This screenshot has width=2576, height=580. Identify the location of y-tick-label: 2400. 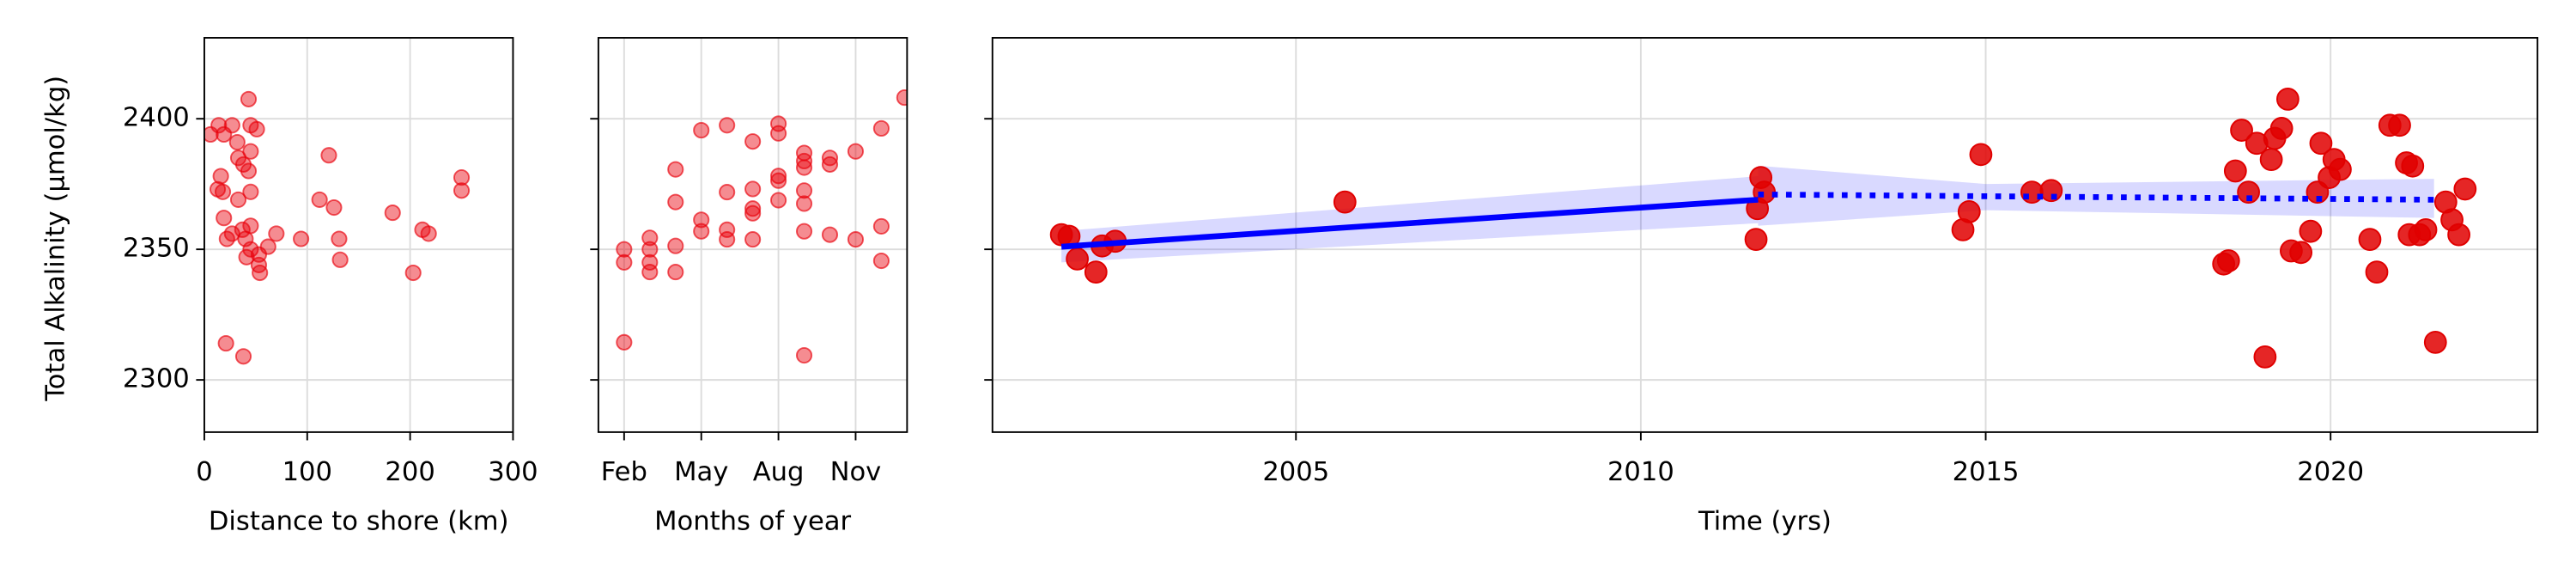
(156, 118).